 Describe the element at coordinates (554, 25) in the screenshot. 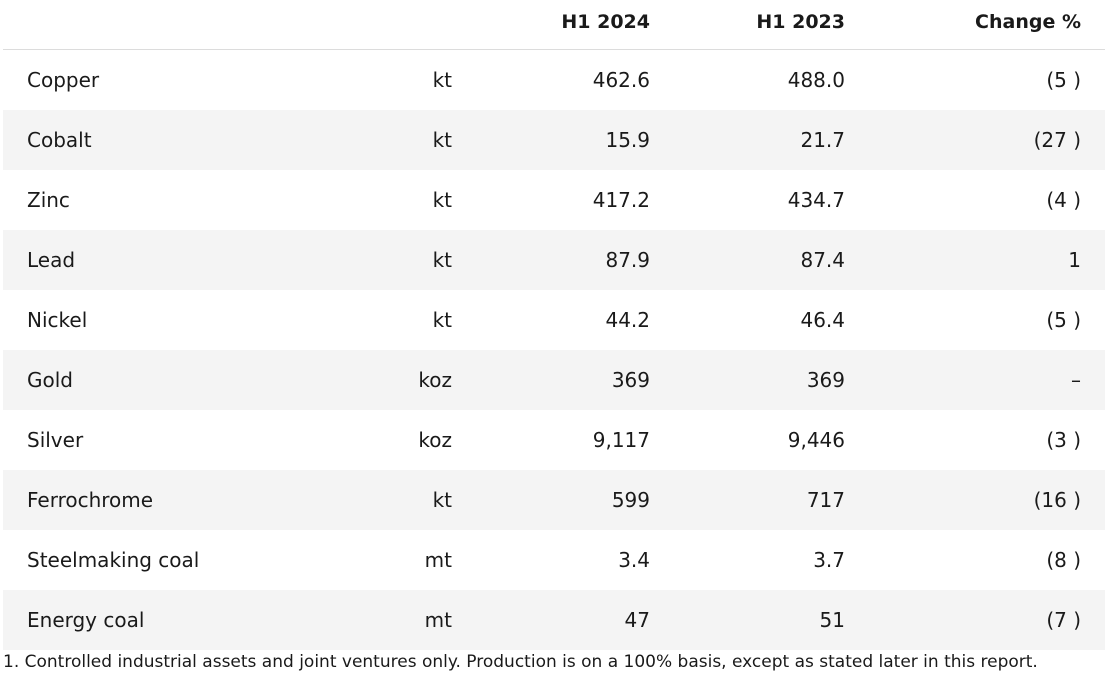

I see `table-header-row: H1 2024 H1 2023 Change %` at that location.